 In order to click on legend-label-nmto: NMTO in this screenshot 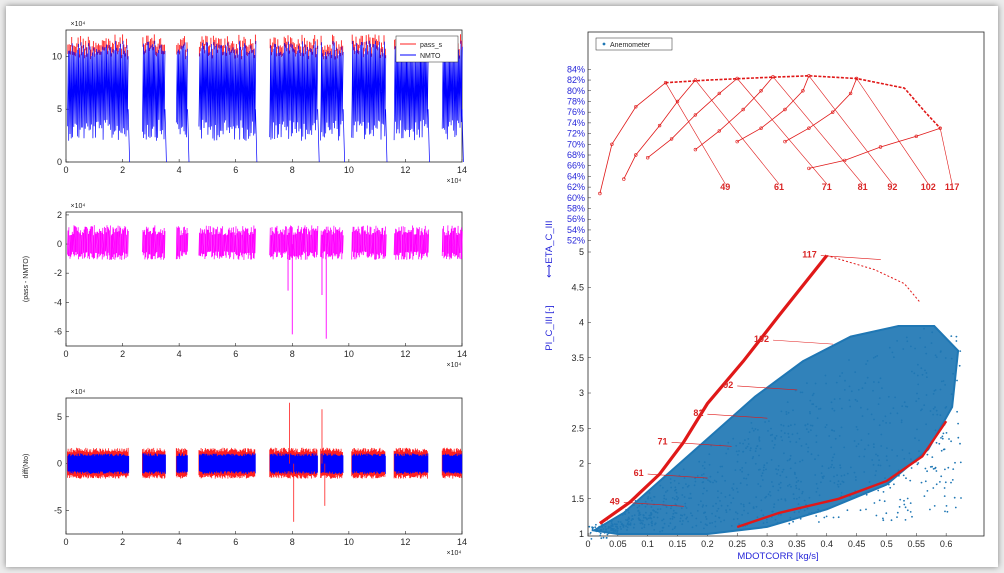, I will do `click(430, 56)`.